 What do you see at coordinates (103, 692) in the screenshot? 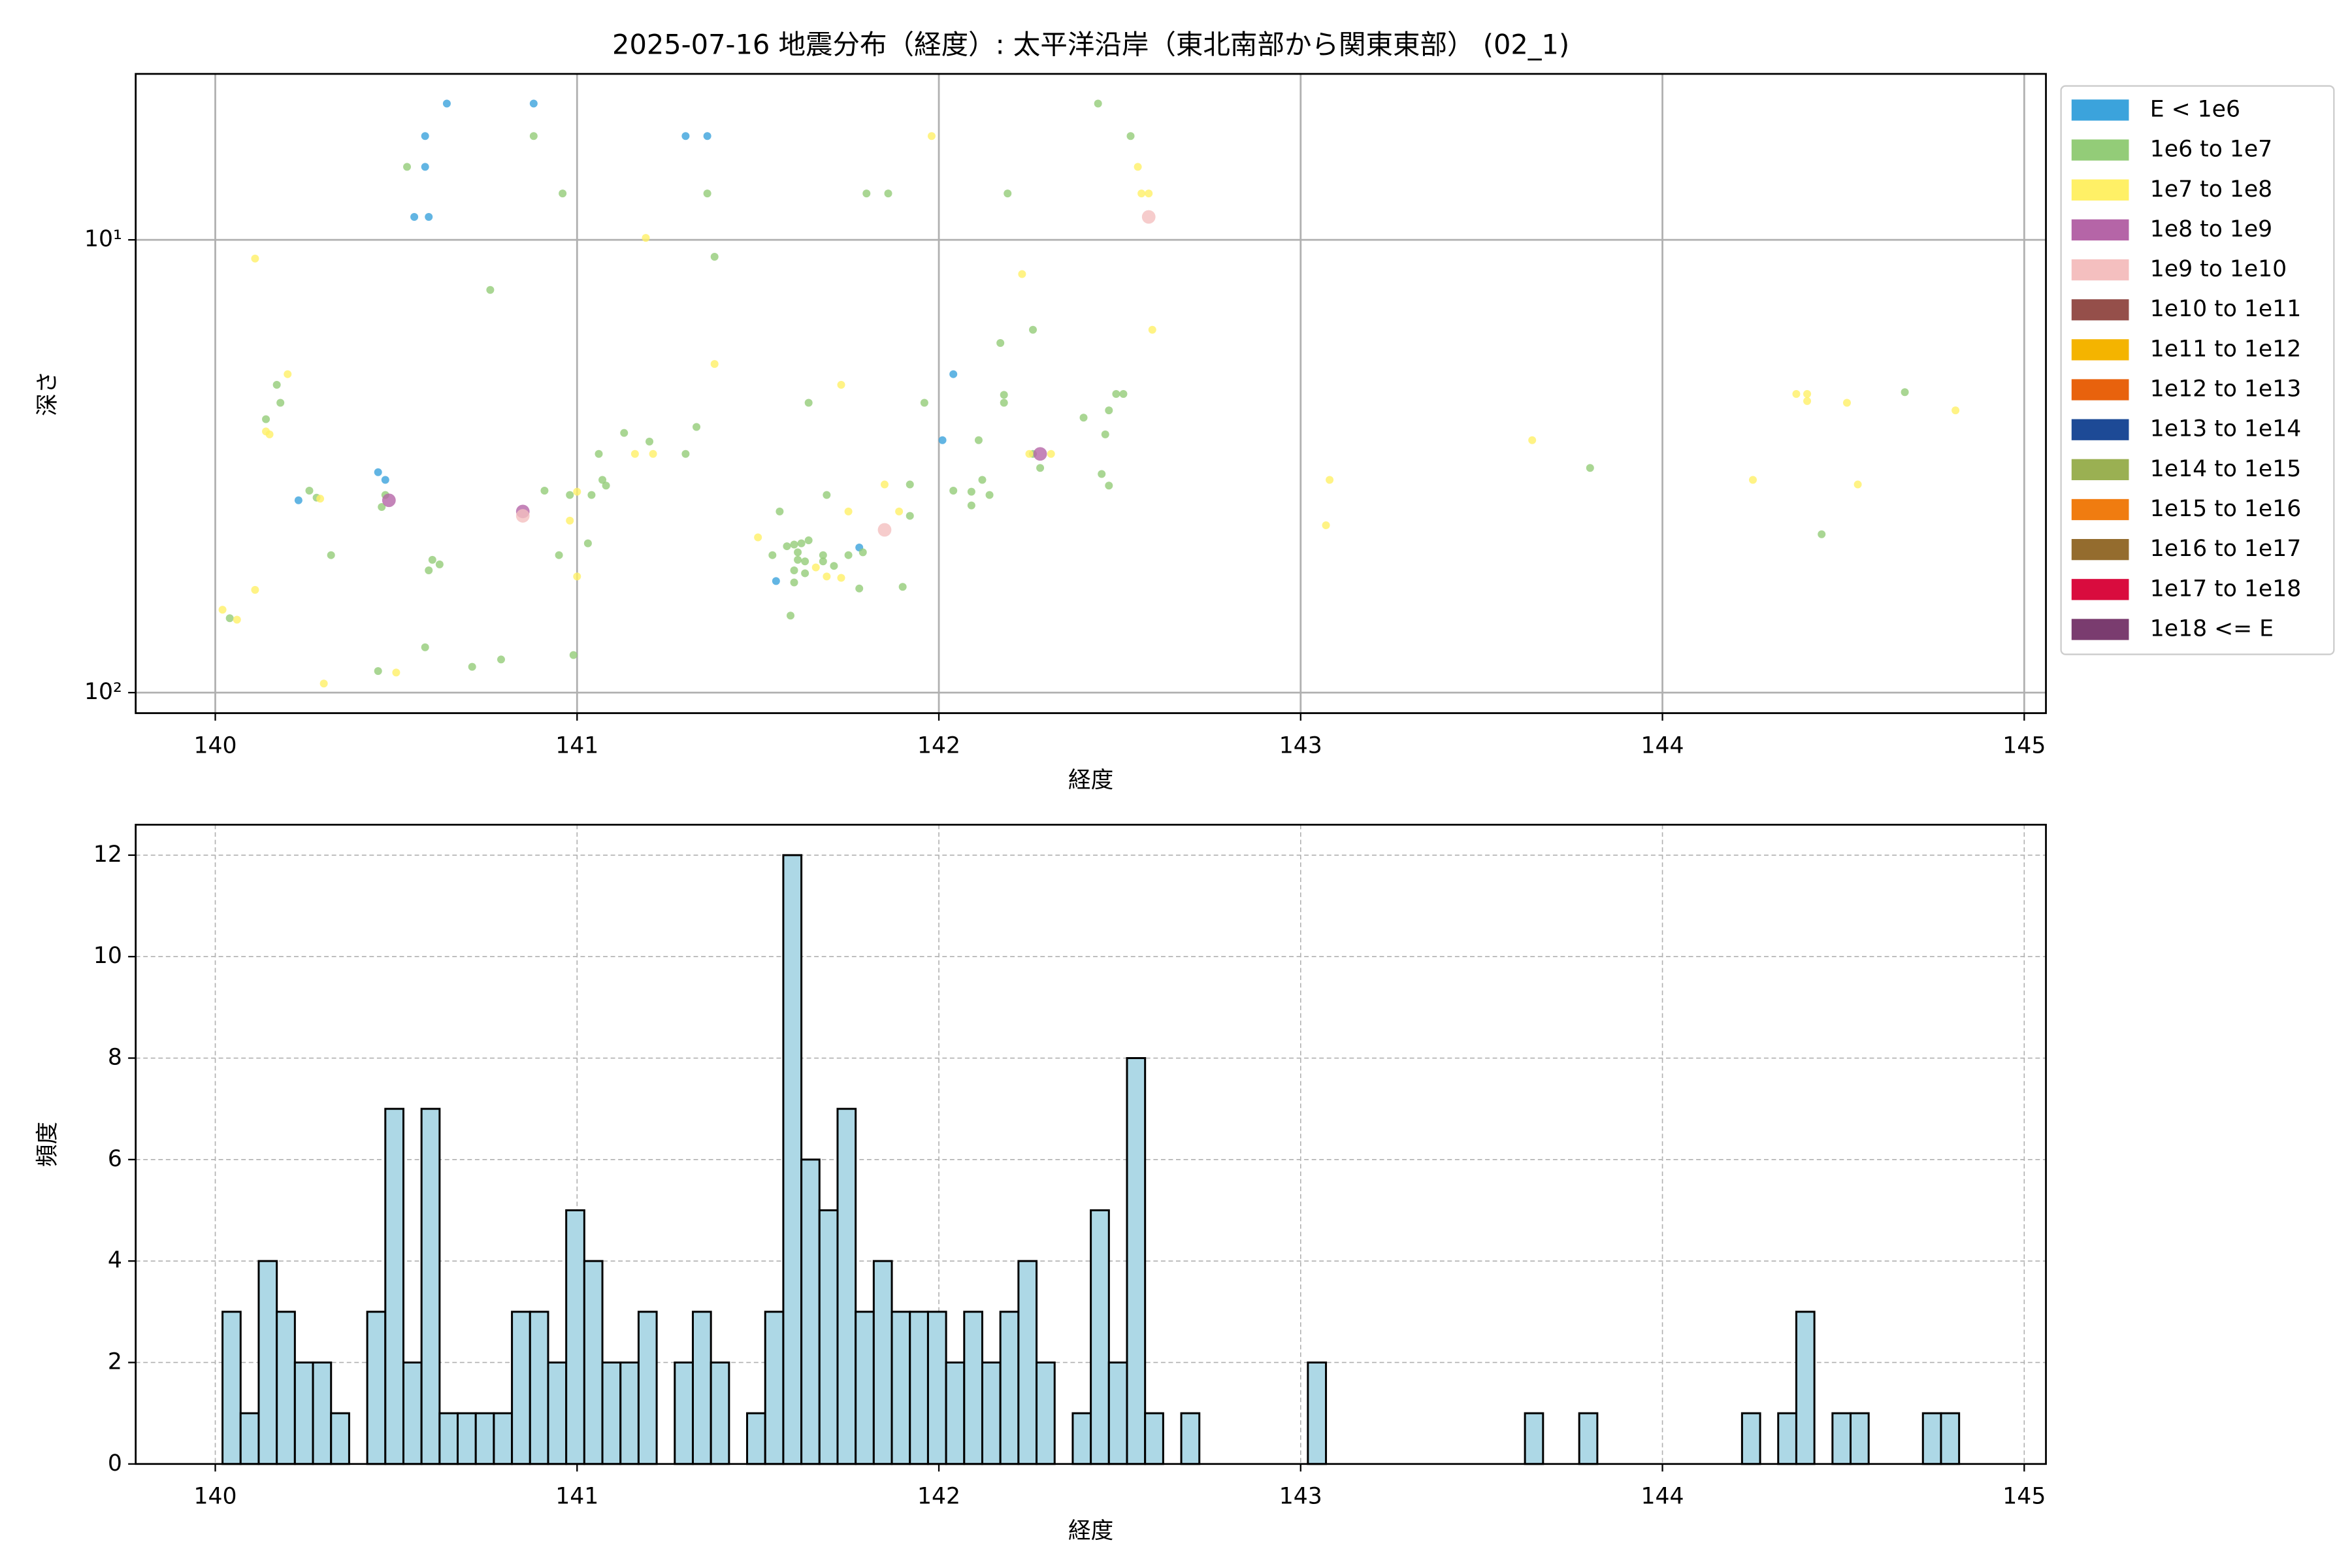
I see `y-tick-label: 10²` at bounding box center [103, 692].